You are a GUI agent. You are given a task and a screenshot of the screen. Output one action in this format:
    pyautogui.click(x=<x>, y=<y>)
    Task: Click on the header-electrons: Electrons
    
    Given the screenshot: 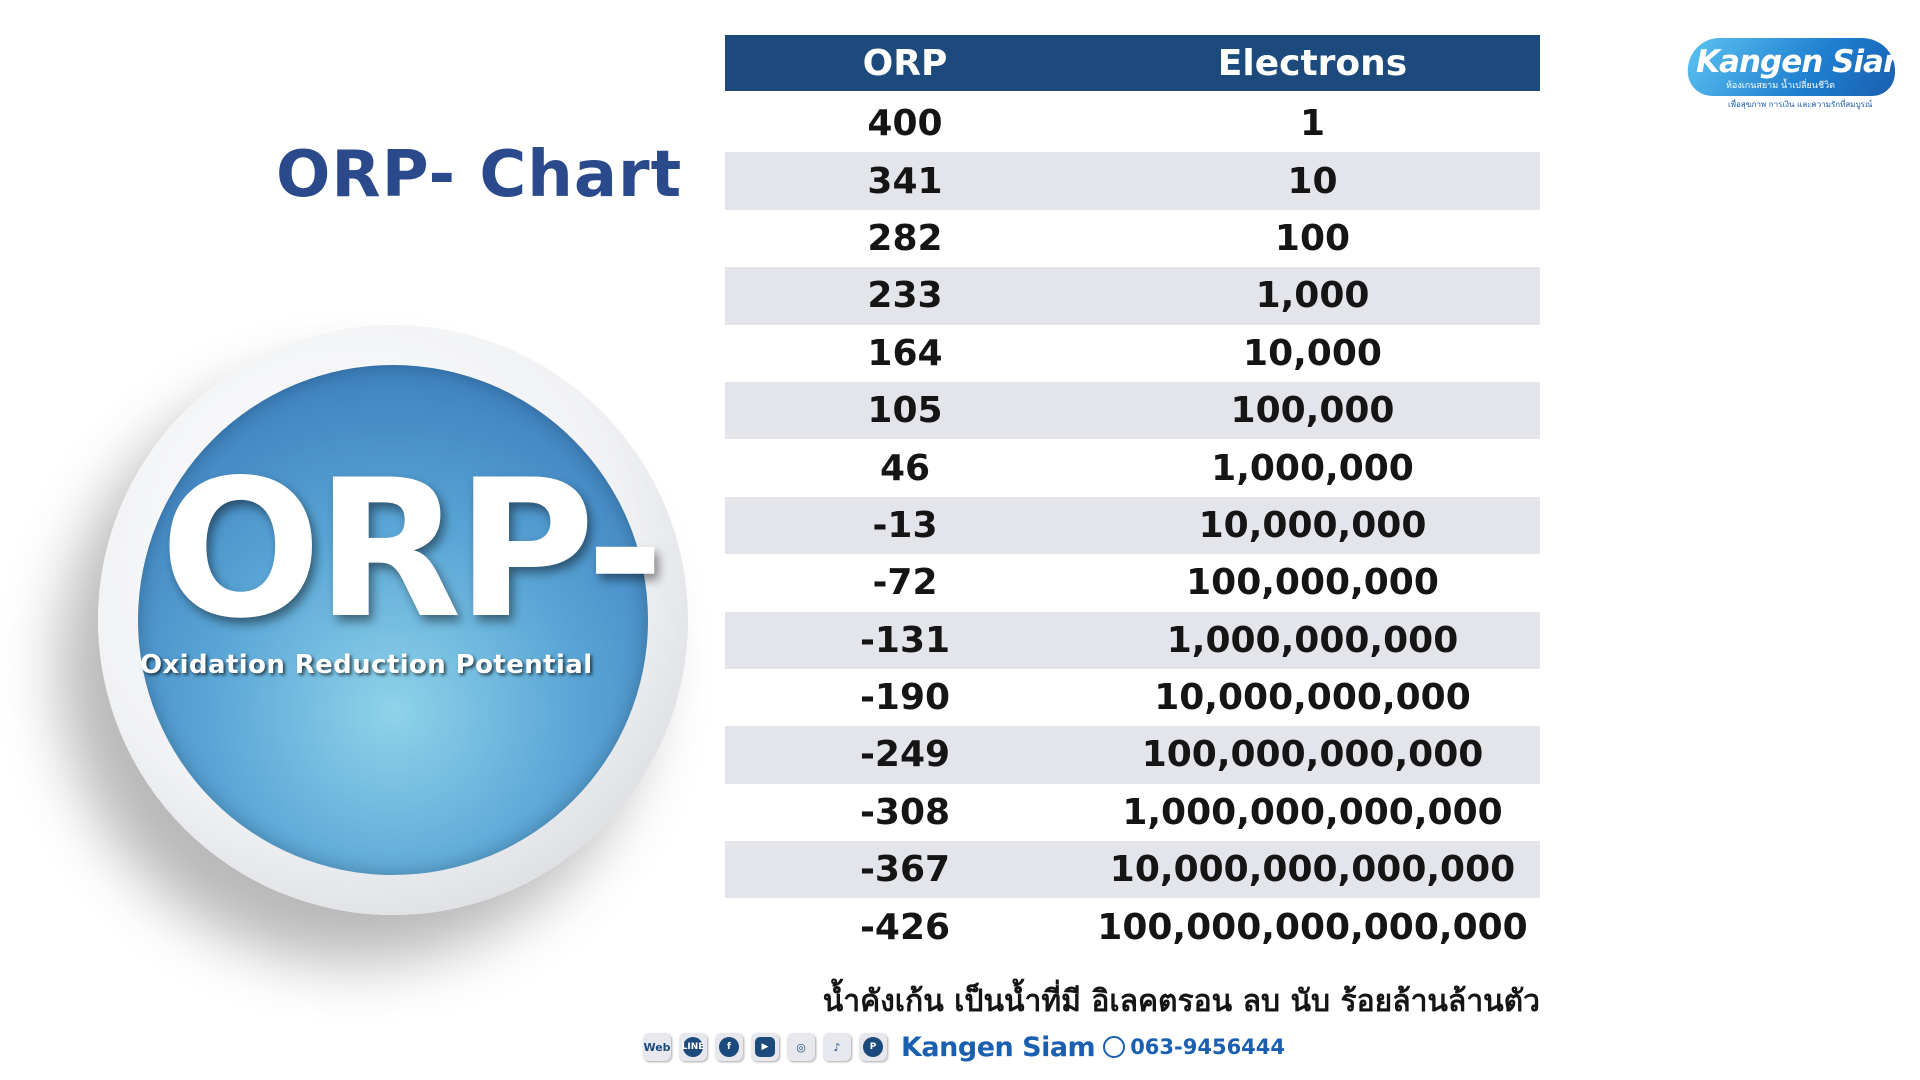 What is the action you would take?
    pyautogui.click(x=1312, y=63)
    